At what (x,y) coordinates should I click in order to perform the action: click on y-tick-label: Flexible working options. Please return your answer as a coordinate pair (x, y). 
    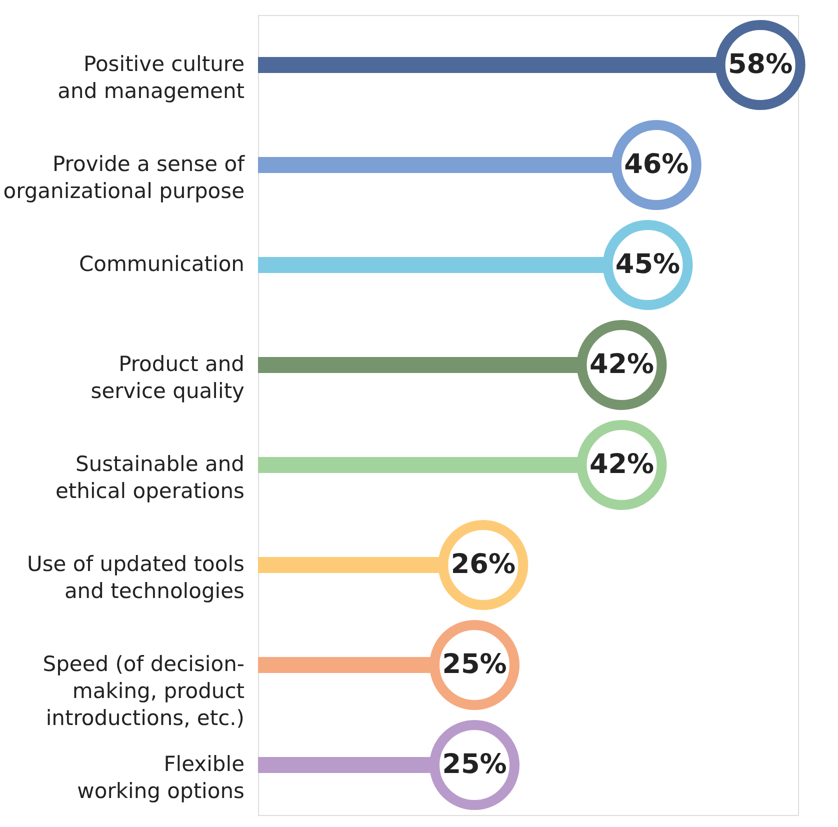
    Looking at the image, I should click on (160, 777).